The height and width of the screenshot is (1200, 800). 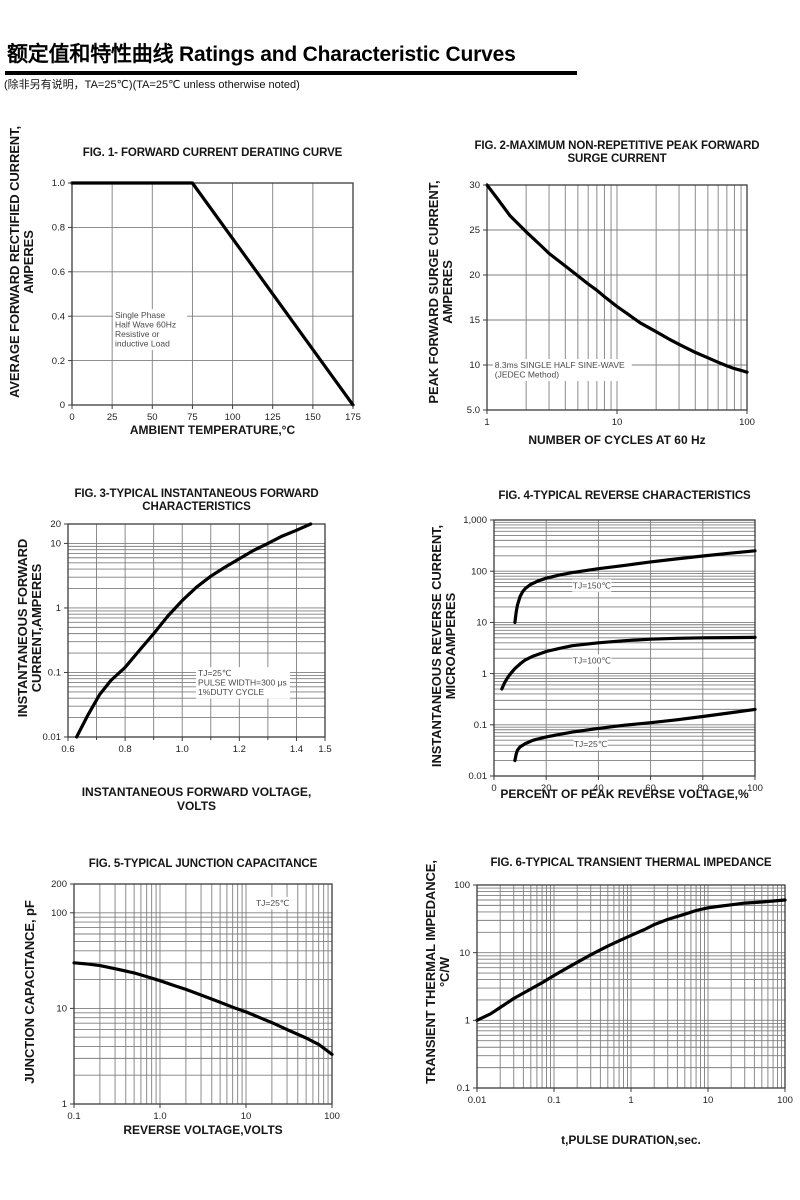 I want to click on svg-text: Half Wave 60Hz, so click(x=145, y=325).